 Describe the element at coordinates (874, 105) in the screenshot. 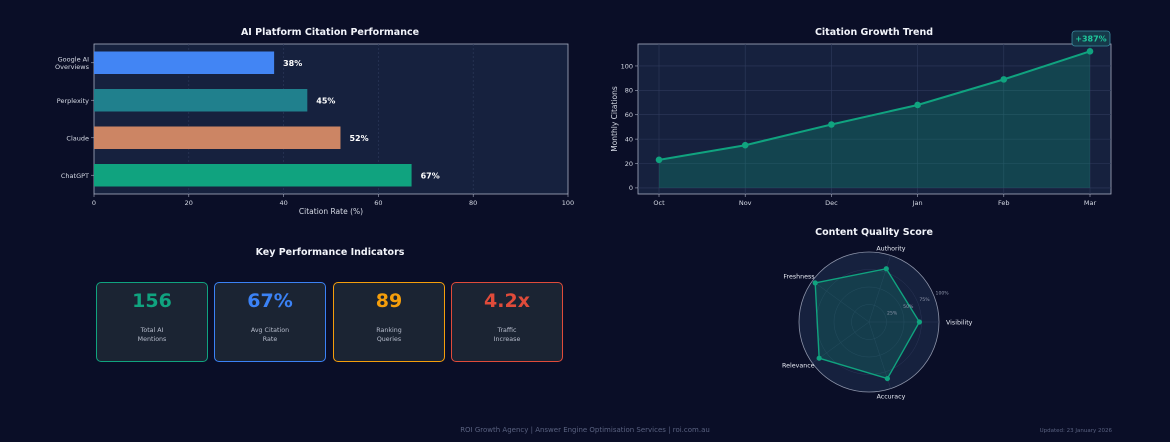

I see `line-series` at that location.